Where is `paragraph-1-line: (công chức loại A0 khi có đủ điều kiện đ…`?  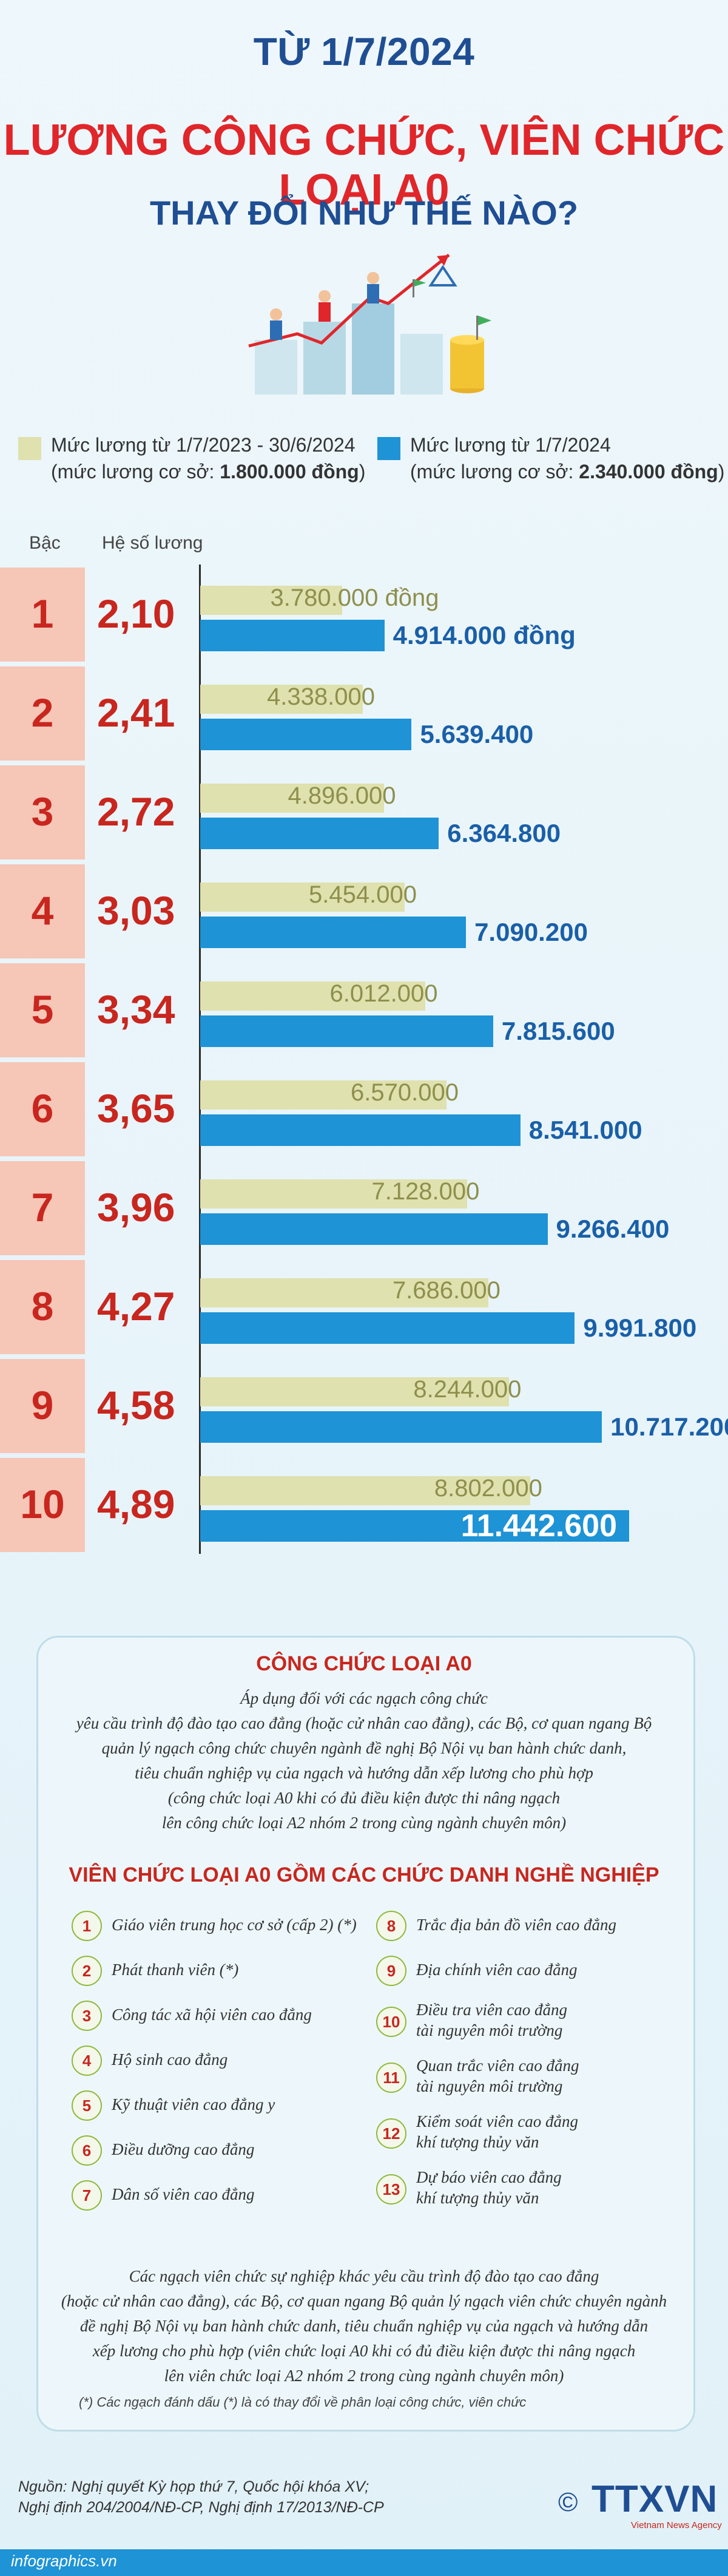 paragraph-1-line: (công chức loại A0 khi có đủ điều kiện đ… is located at coordinates (364, 1798).